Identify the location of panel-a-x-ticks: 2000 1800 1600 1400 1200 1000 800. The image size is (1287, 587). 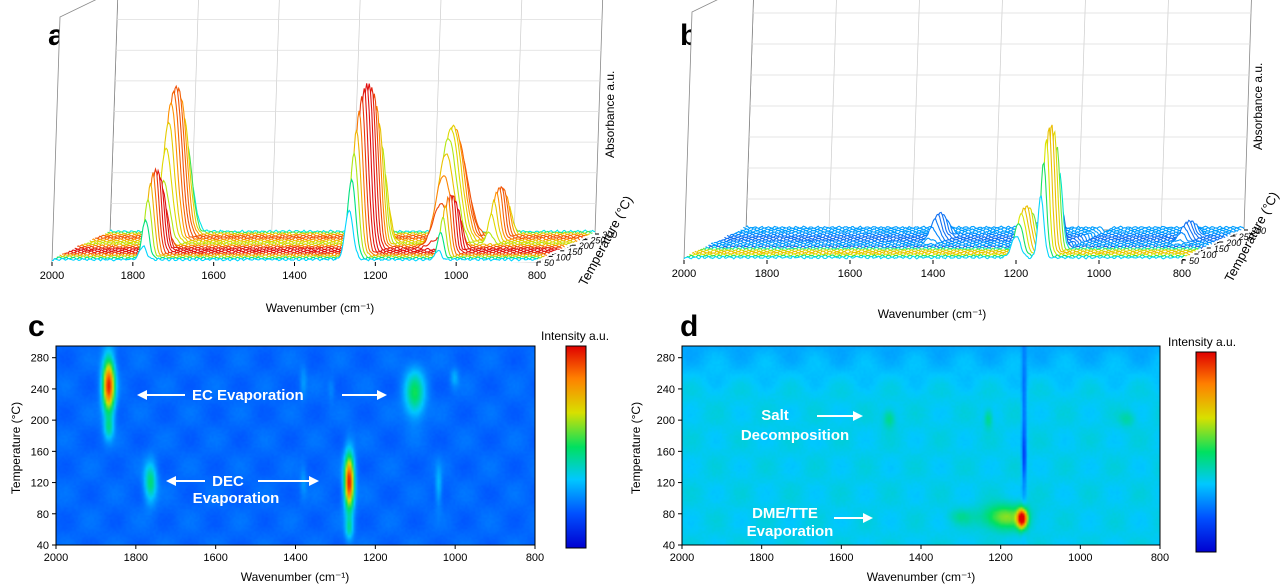
(293, 272).